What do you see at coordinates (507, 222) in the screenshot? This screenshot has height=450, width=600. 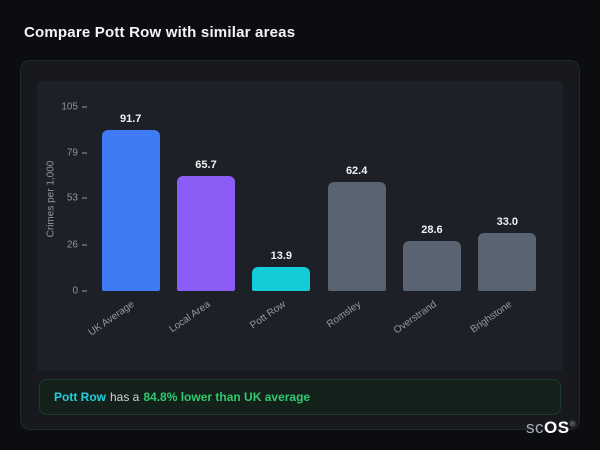 I see `bar-value-label: 33.0` at bounding box center [507, 222].